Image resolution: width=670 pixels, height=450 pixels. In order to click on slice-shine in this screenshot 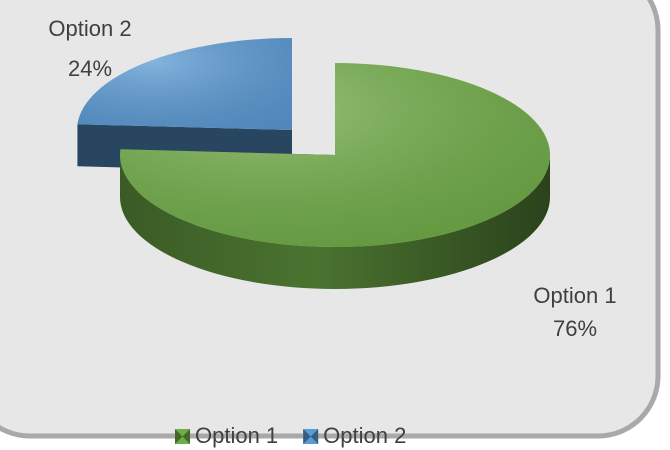, I will do `click(184, 84)`.